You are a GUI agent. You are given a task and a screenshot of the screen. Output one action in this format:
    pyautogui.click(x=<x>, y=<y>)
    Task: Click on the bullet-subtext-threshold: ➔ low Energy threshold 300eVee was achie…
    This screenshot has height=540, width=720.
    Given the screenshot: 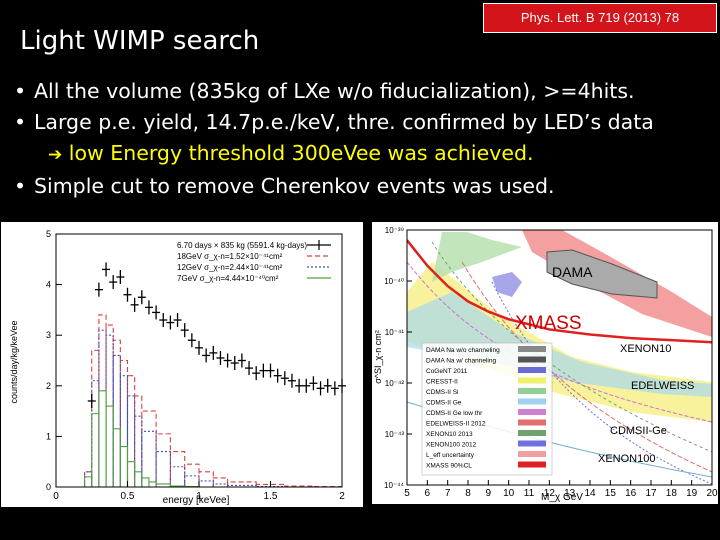 What is the action you would take?
    pyautogui.click(x=377, y=154)
    